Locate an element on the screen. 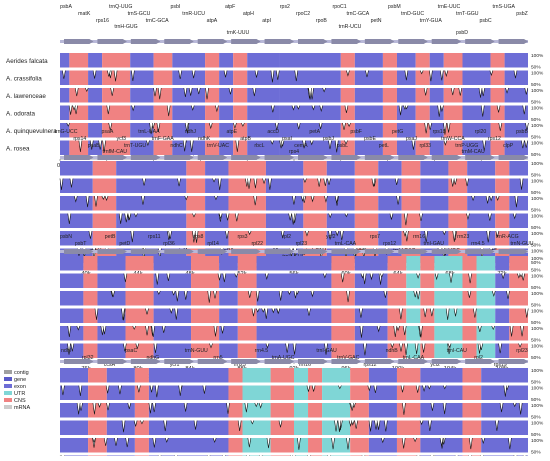  gene-label: psbJ is located at coordinates (328, 139).